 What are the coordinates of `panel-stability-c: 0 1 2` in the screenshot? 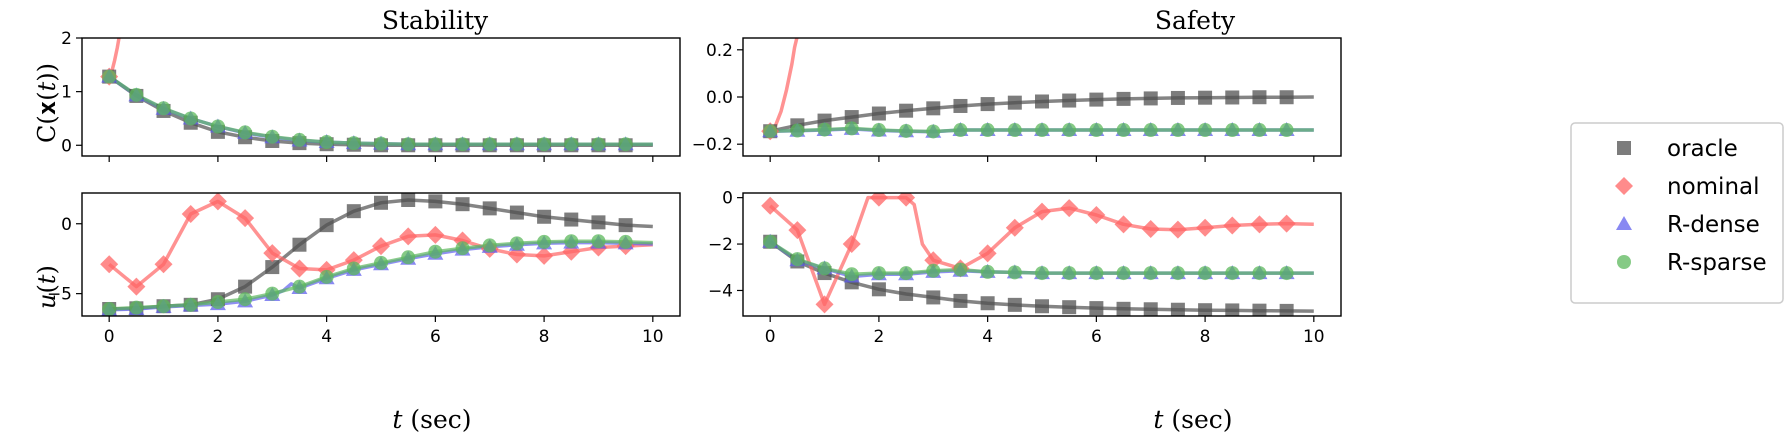 It's located at (371, 95).